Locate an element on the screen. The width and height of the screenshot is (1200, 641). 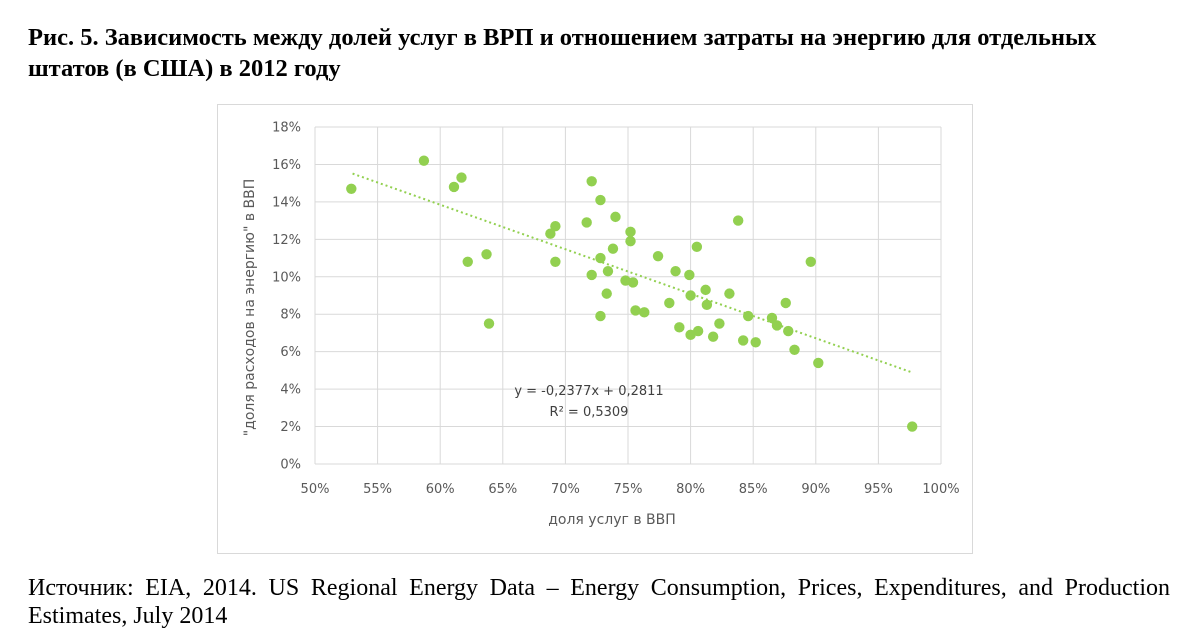
y-tick-label: 10% is located at coordinates (286, 277).